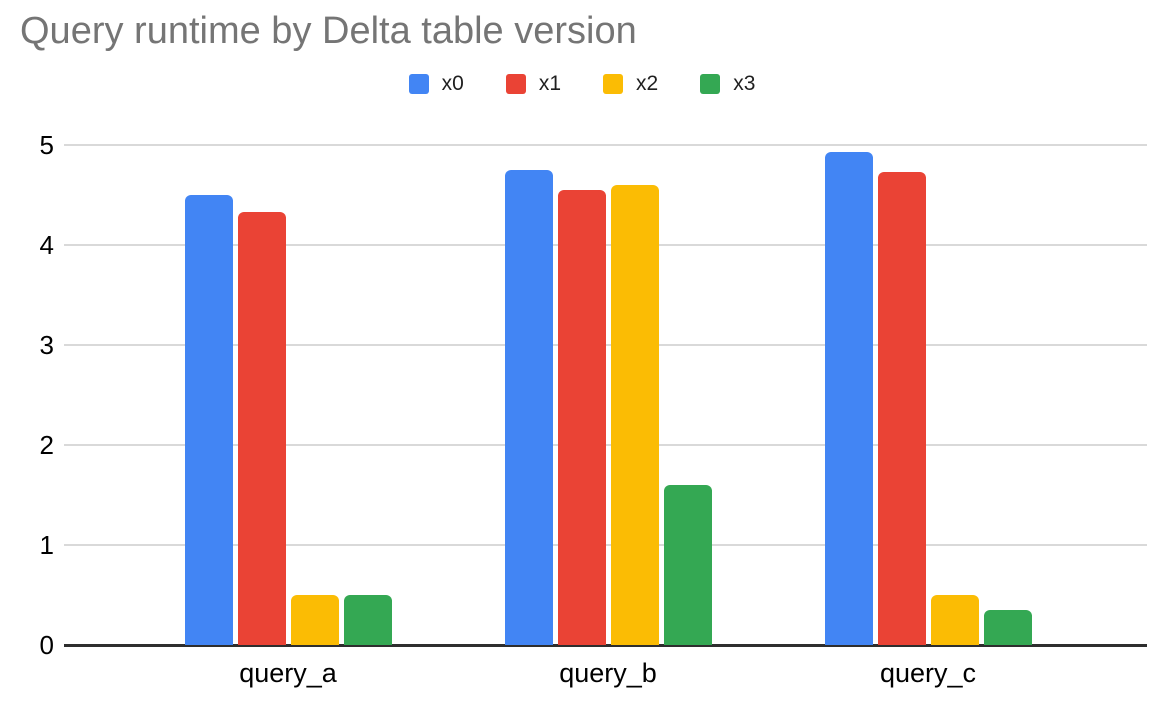  Describe the element at coordinates (605, 245) in the screenshot. I see `gridline-y4` at that location.